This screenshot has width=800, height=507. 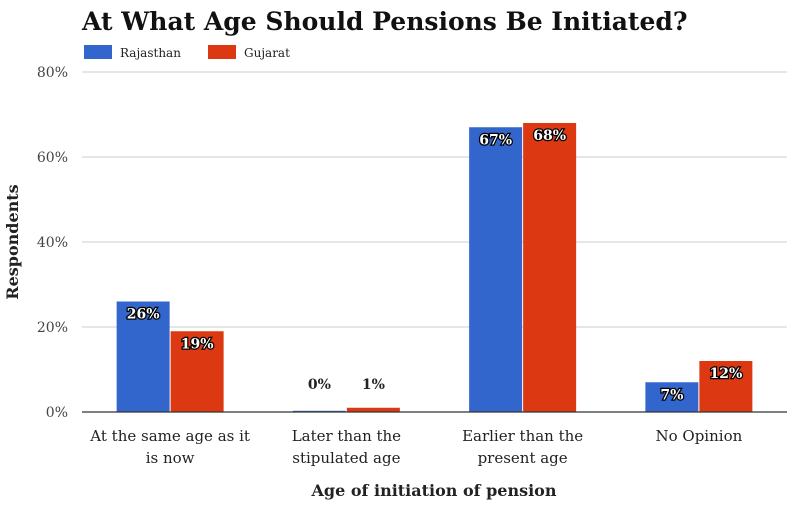 I want to click on x-tick-label: Later than the, so click(x=346, y=436).